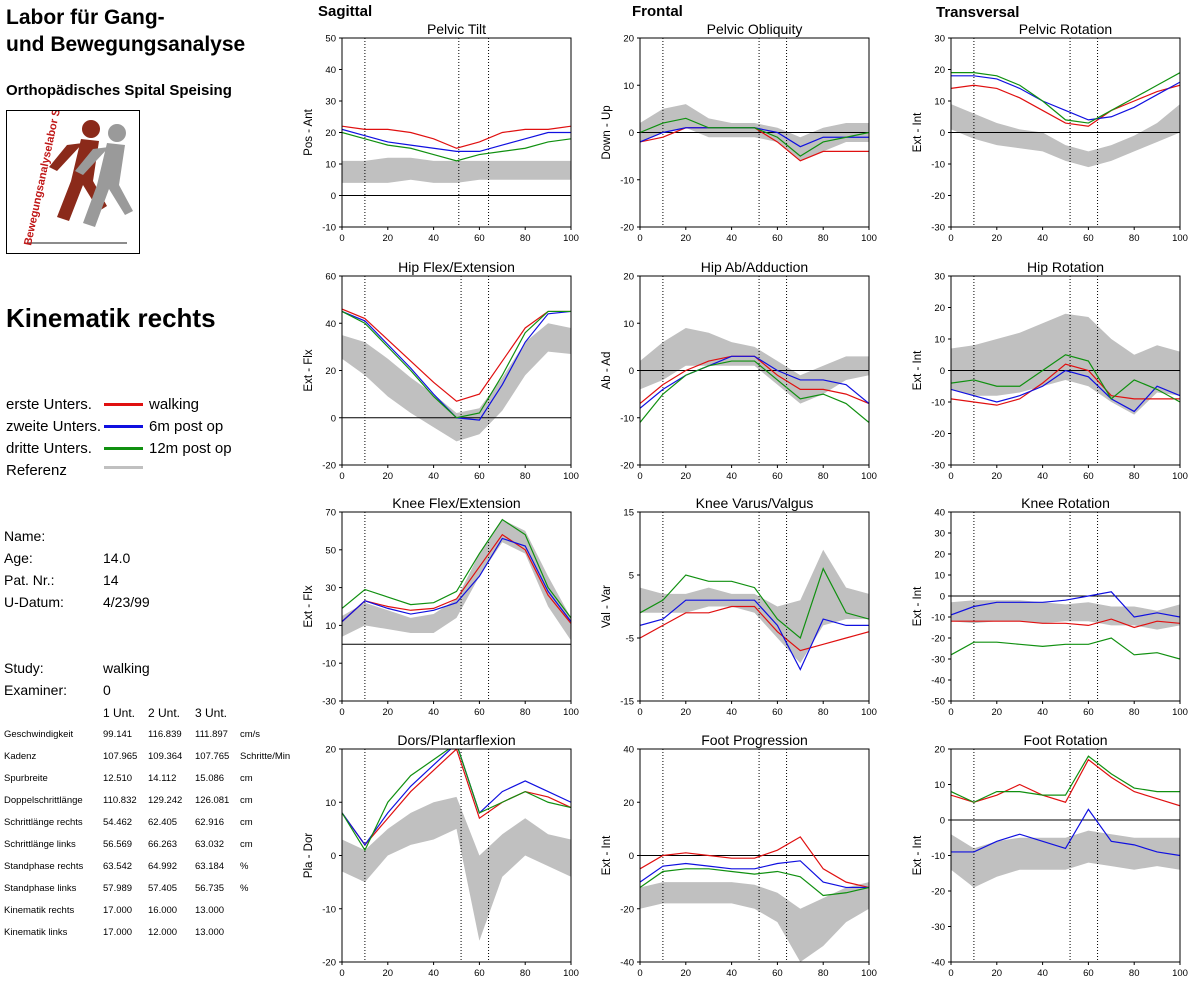 Image resolution: width=1195 pixels, height=984 pixels. Describe the element at coordinates (938, 681) in the screenshot. I see `y-tick-label: -40` at that location.